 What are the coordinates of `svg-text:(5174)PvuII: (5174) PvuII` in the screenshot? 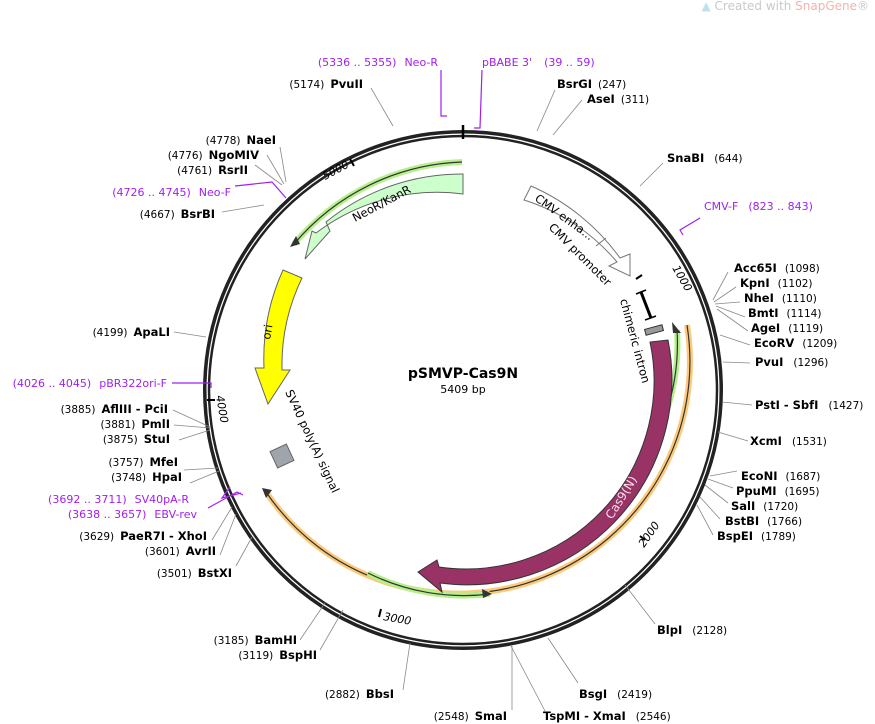 It's located at (326, 84).